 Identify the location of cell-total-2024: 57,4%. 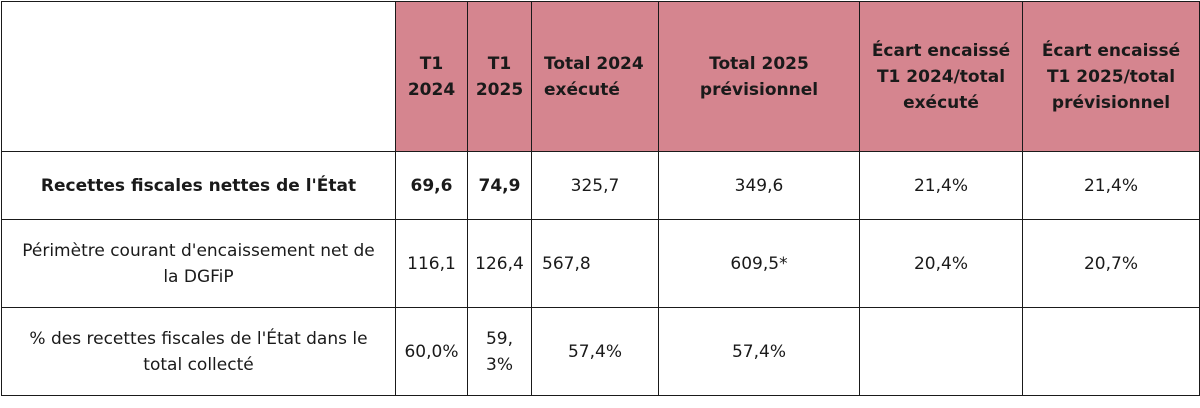
(595, 351).